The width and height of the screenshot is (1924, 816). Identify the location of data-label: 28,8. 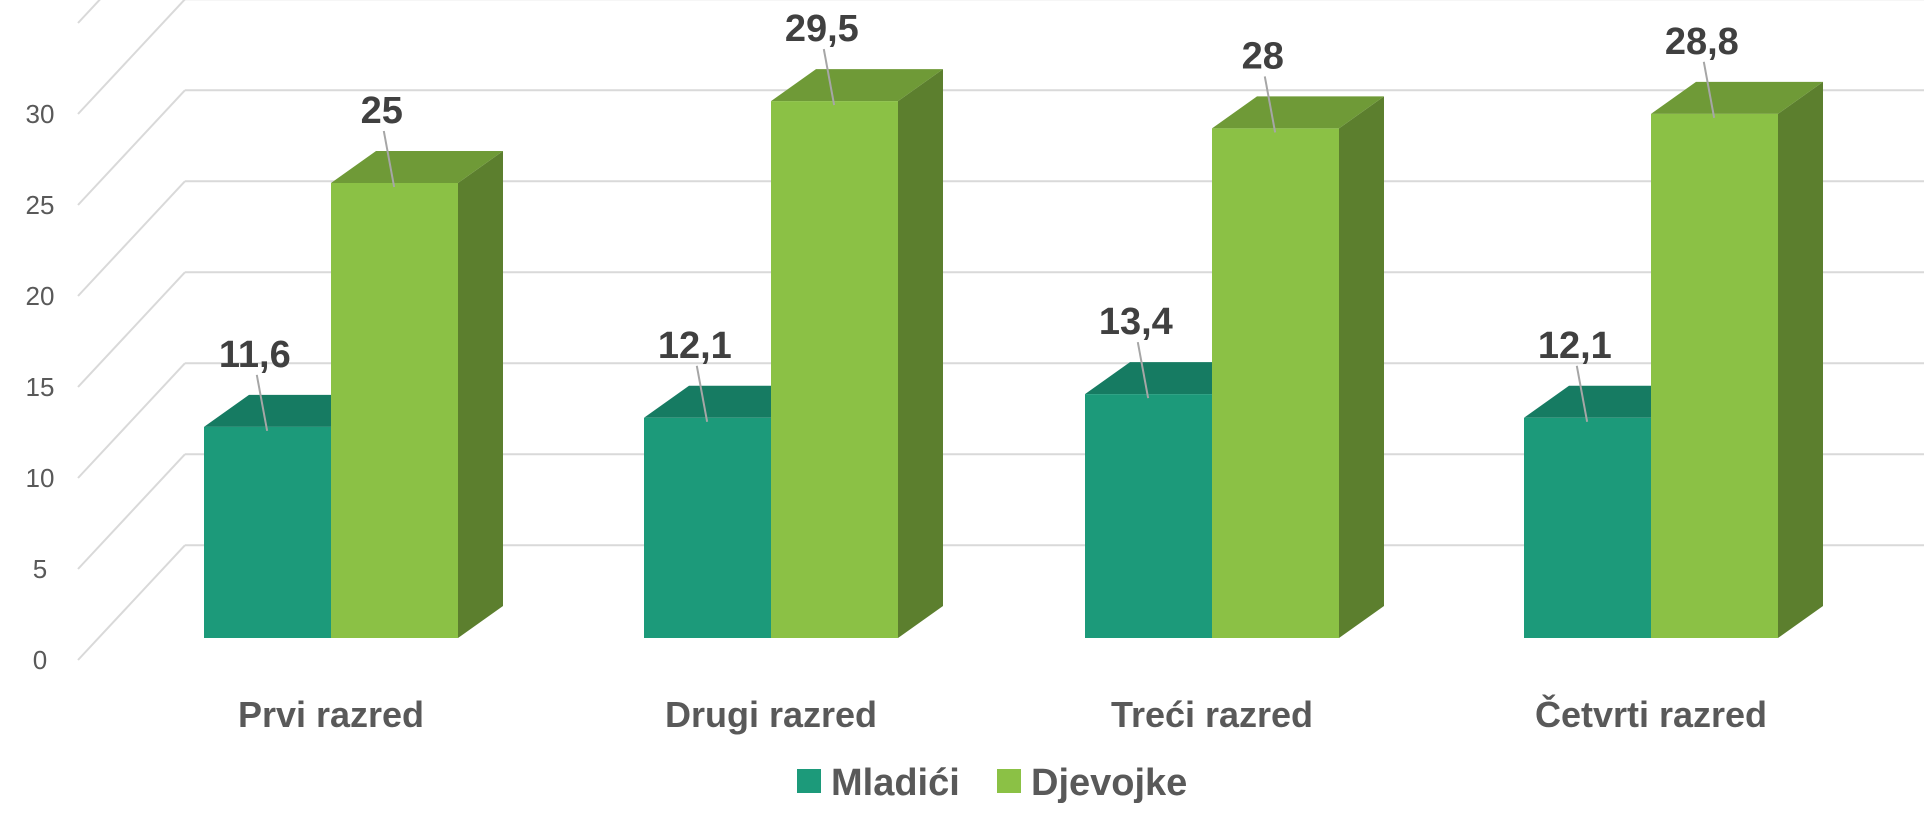
(1702, 42).